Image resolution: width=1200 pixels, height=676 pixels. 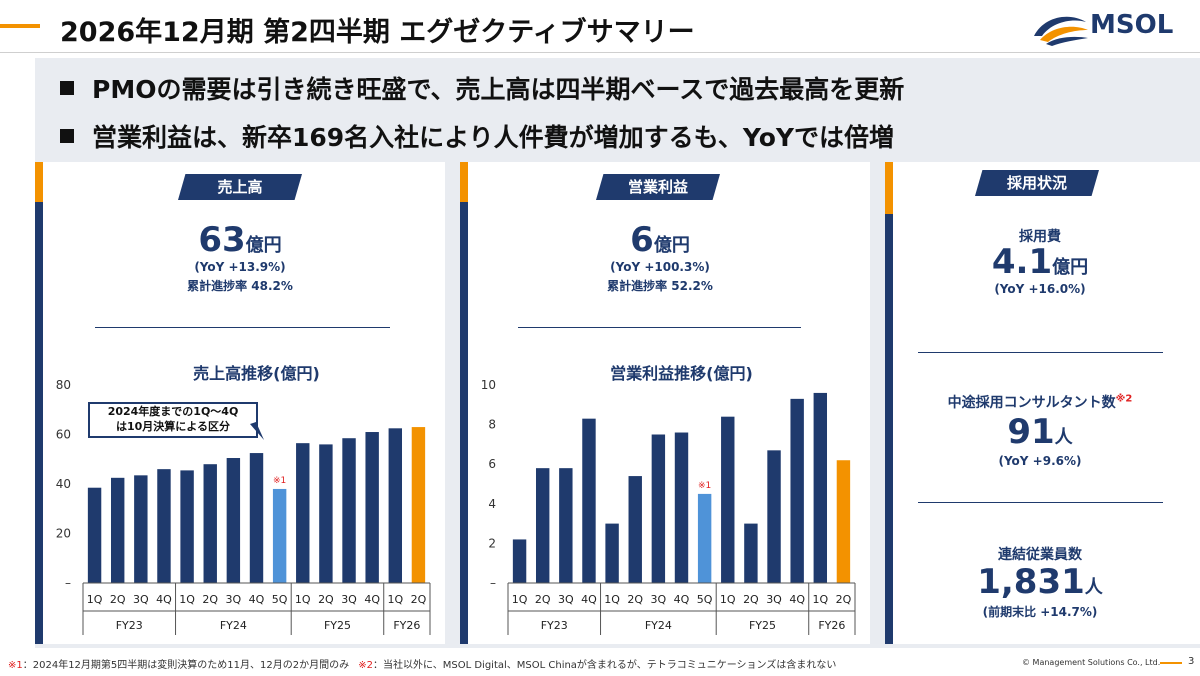 I want to click on midcareer-label: 中途採用コンサルタント数※2, so click(x=1040, y=402).